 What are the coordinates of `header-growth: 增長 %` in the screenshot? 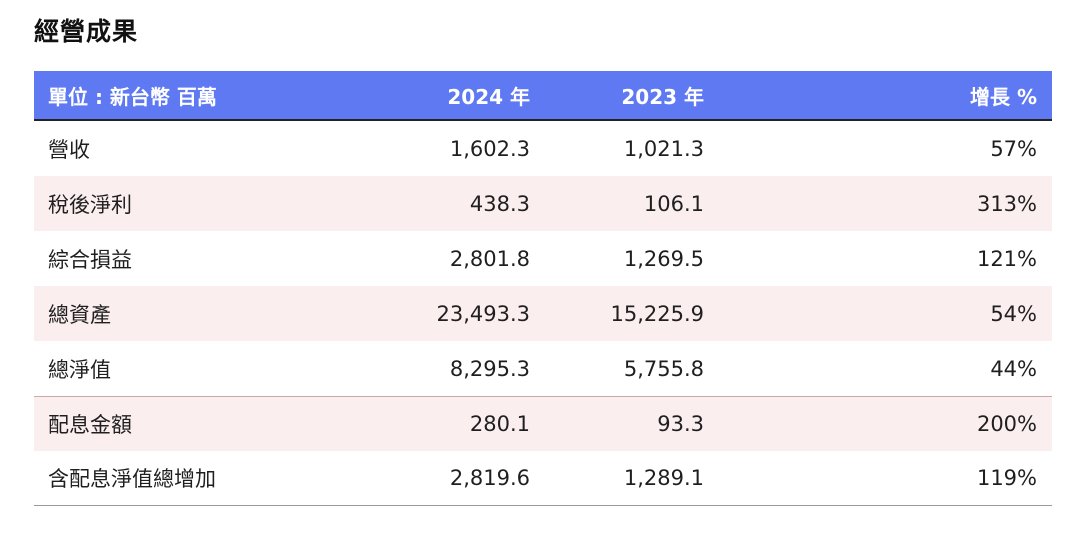 It's located at (1003, 96).